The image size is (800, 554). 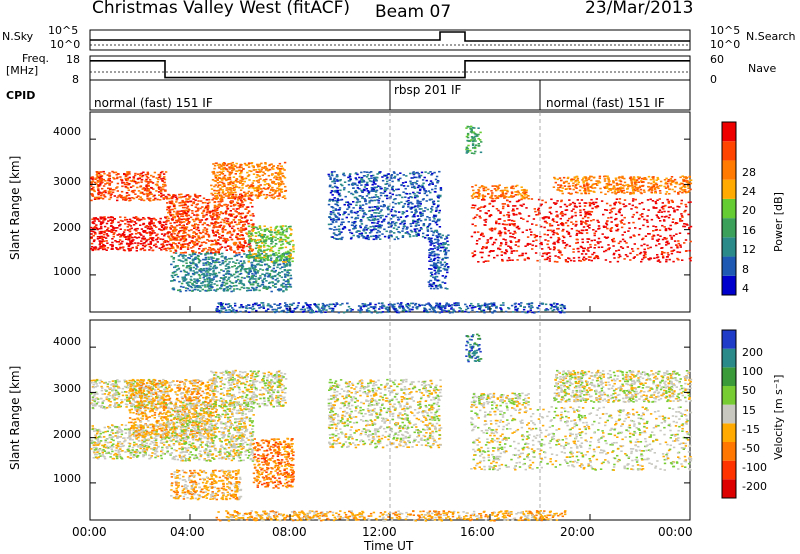 I want to click on xtick-3: 12:00, so click(x=379, y=532).